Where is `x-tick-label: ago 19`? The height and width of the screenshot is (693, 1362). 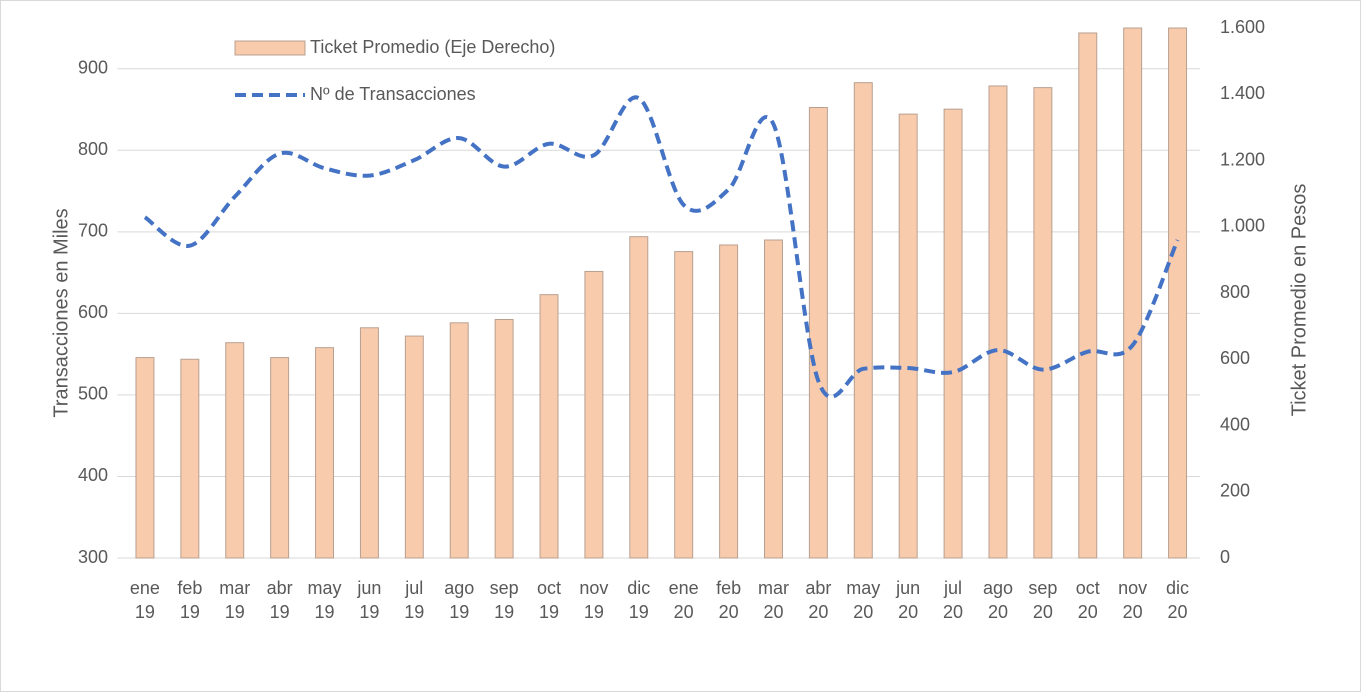 x-tick-label: ago 19 is located at coordinates (459, 600).